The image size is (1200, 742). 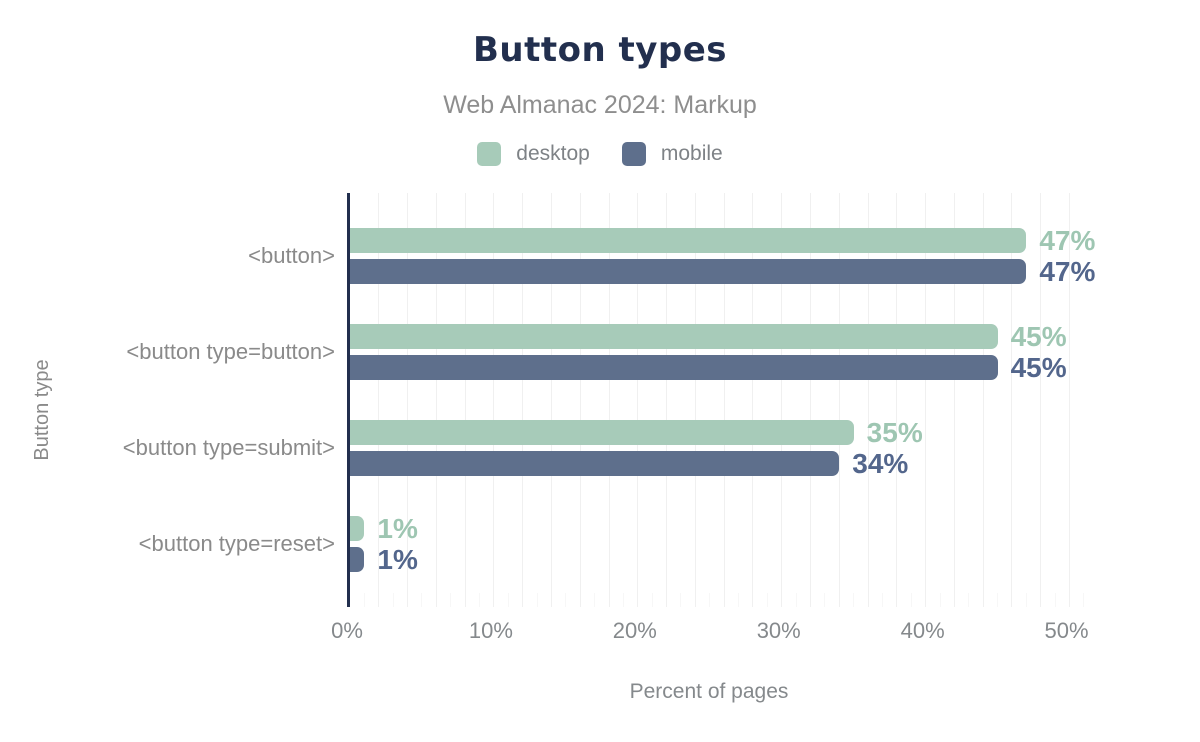 What do you see at coordinates (1067, 271) in the screenshot?
I see `value-label-mobile: 47%` at bounding box center [1067, 271].